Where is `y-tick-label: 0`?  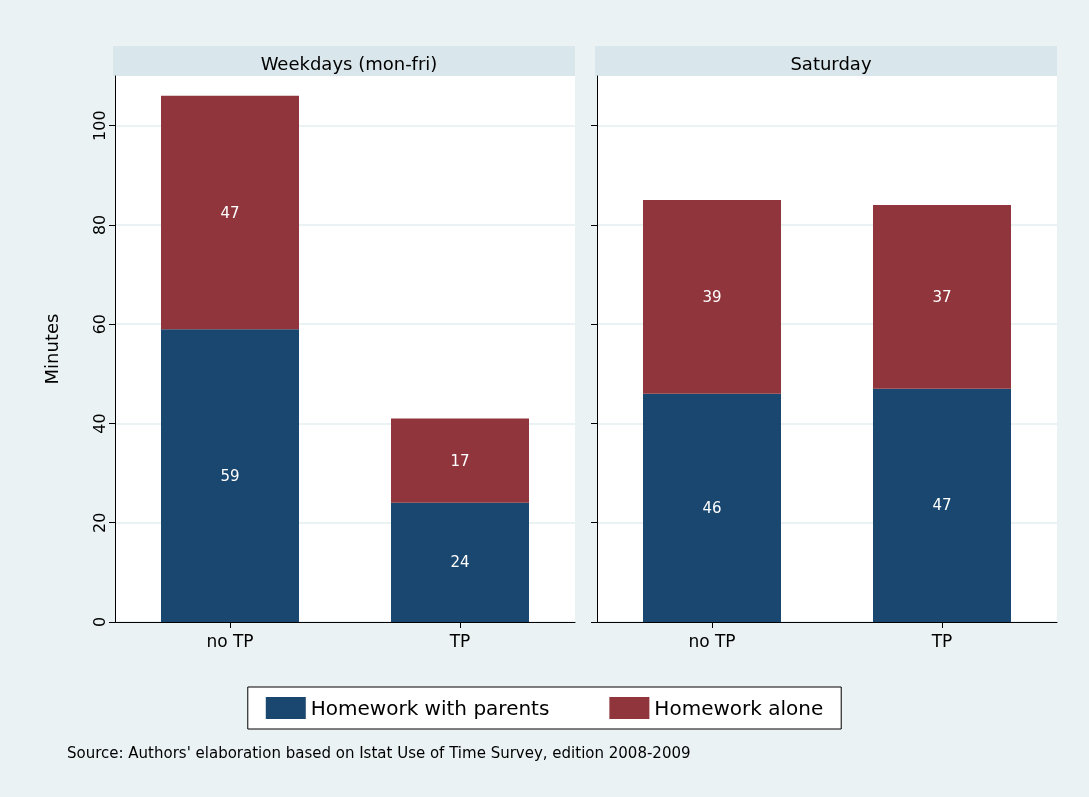
y-tick-label: 0 is located at coordinates (99, 622).